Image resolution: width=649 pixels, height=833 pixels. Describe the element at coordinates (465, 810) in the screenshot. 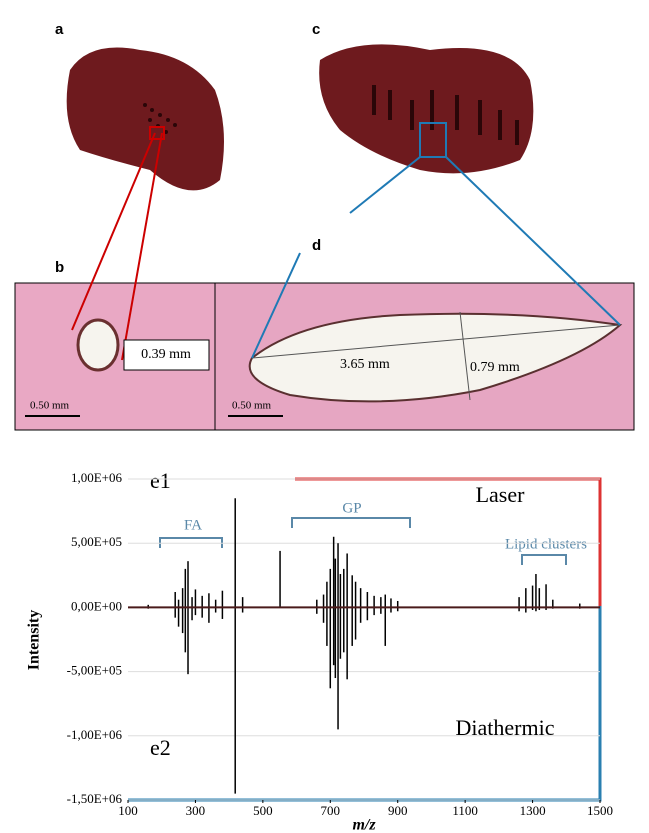

I see `x-tick-label: 1100` at that location.